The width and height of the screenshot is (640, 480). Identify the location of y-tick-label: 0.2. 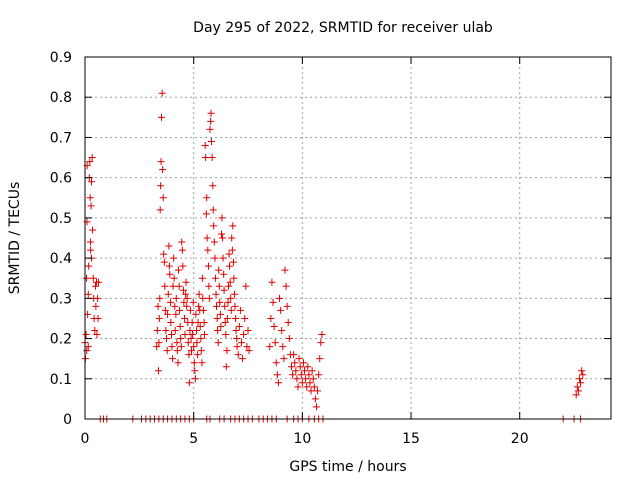
(61, 340).